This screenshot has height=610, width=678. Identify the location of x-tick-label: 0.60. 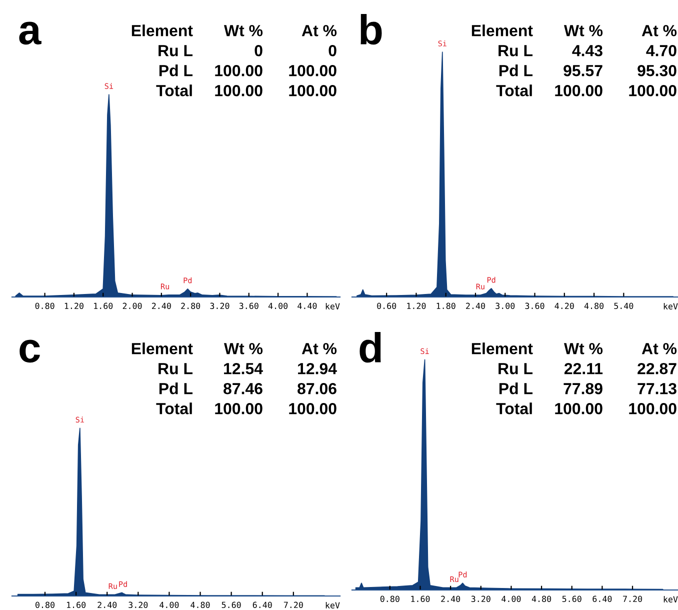
(386, 306).